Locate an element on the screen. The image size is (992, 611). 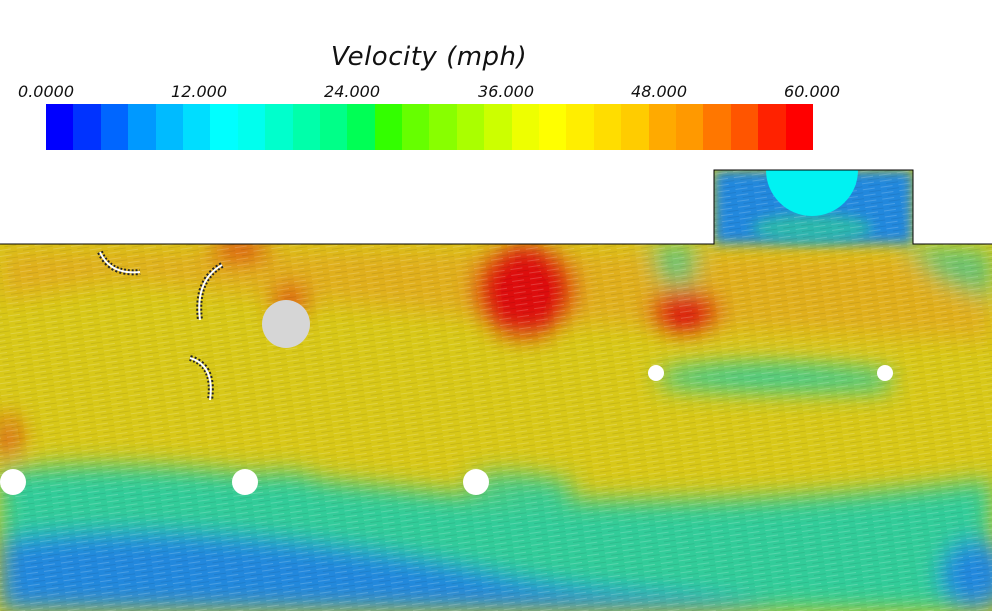
legend-tick-label: 48.000 is located at coordinates (659, 91).